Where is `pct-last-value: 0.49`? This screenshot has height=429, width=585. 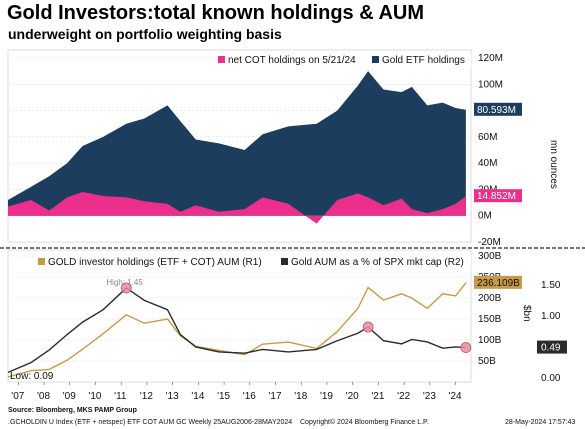 pct-last-value: 0.49 is located at coordinates (551, 348).